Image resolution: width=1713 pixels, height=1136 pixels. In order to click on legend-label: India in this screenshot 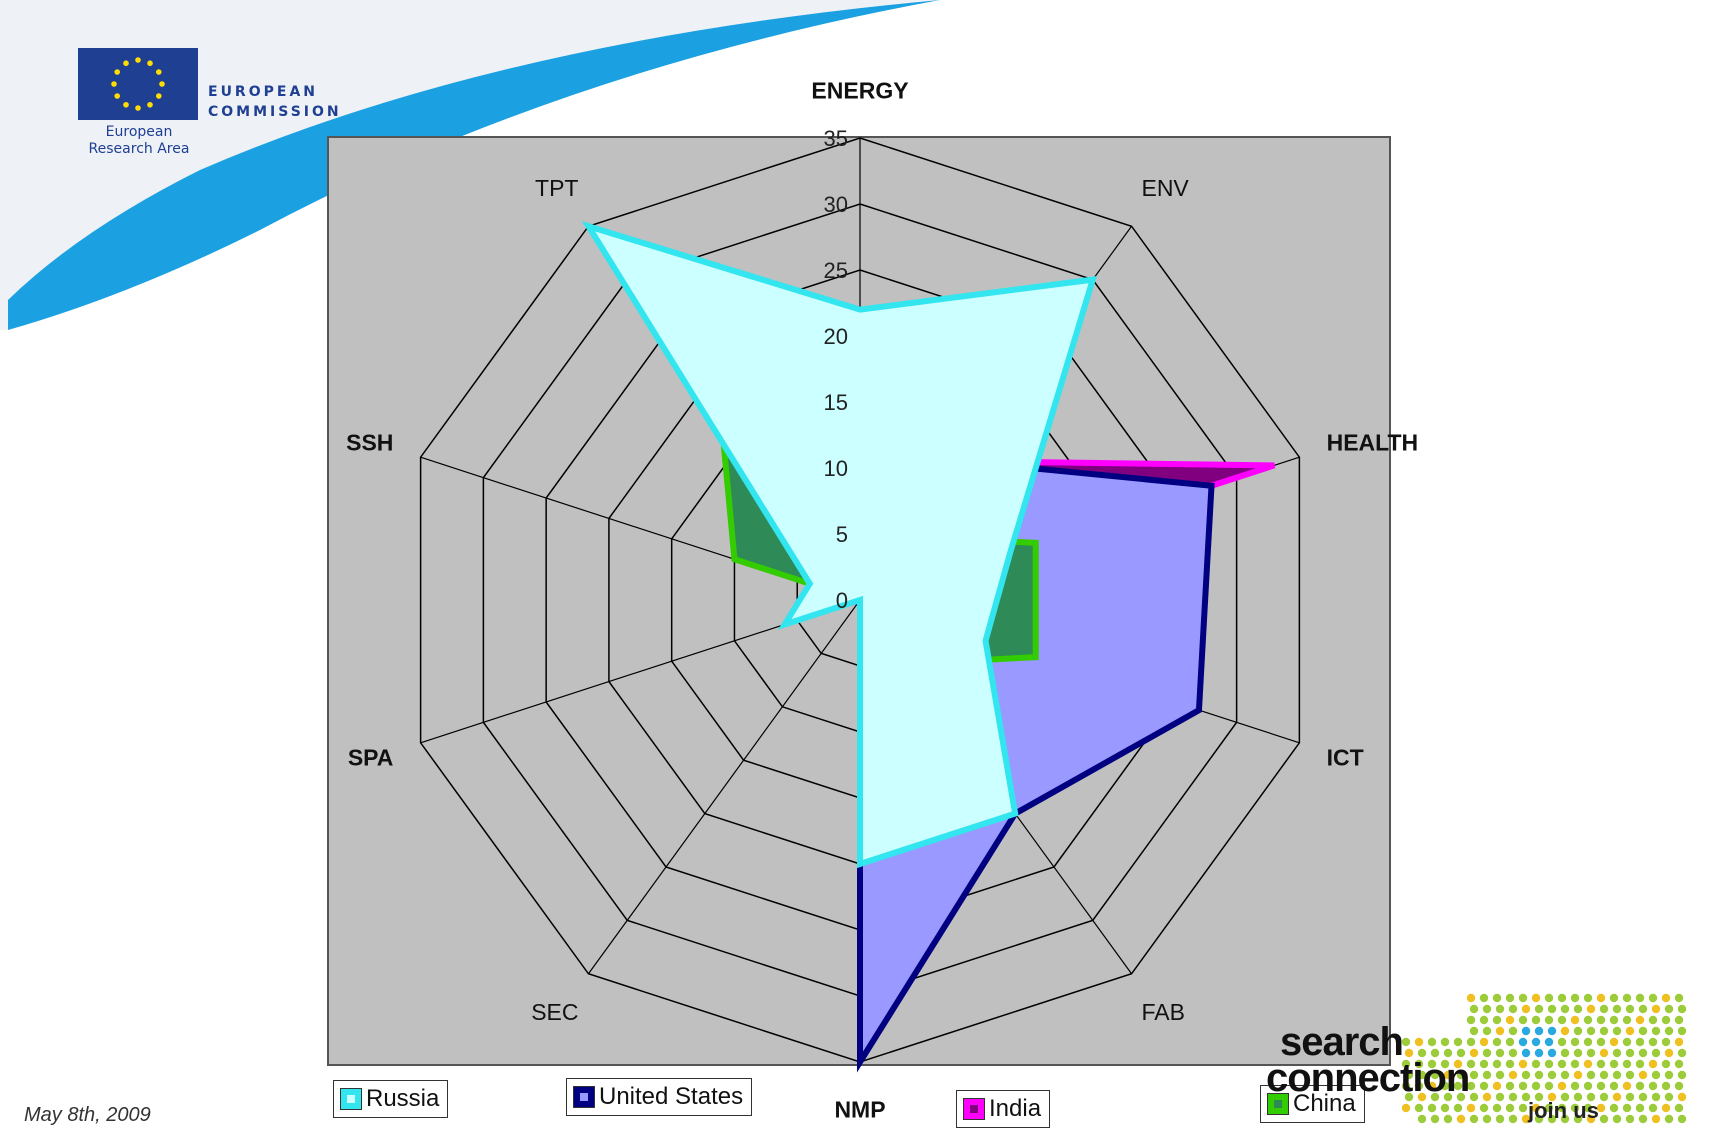, I will do `click(1015, 1108)`.